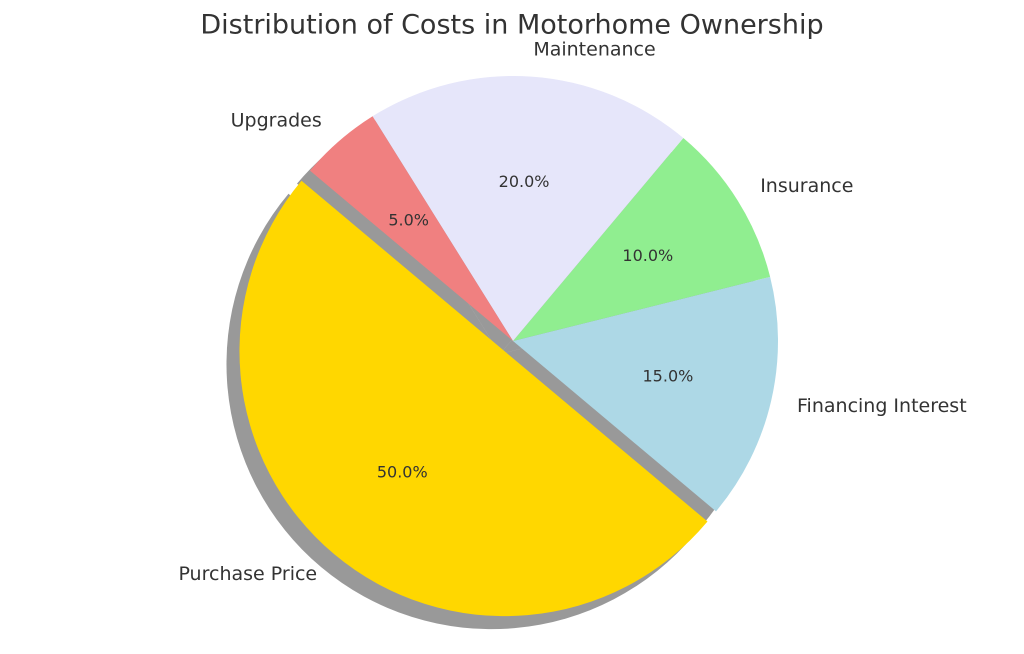 Image resolution: width=1024 pixels, height=654 pixels. Describe the element at coordinates (524, 181) in the screenshot. I see `value-label: 20.0%` at that location.